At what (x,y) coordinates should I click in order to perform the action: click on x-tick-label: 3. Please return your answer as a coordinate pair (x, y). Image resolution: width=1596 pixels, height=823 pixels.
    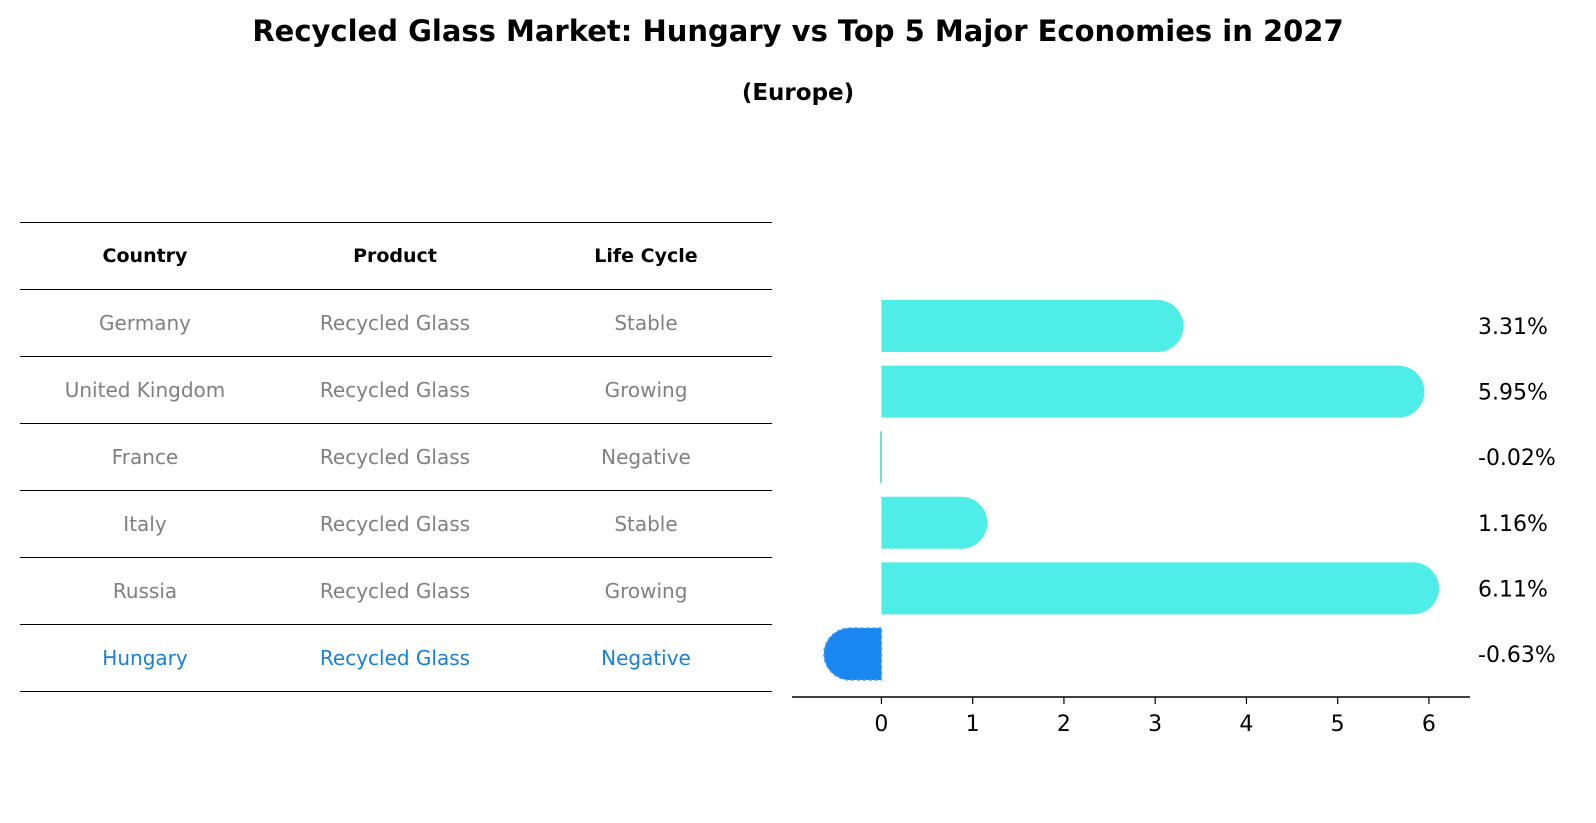
    Looking at the image, I should click on (1155, 724).